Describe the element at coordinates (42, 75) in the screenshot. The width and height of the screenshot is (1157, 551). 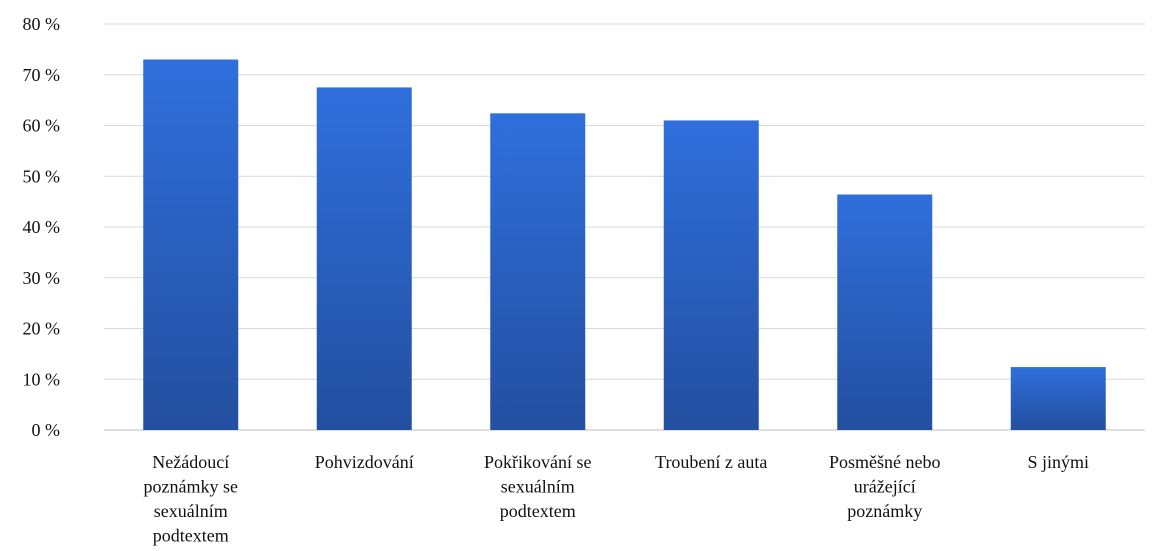
I see `y-tick-label: 70 %` at that location.